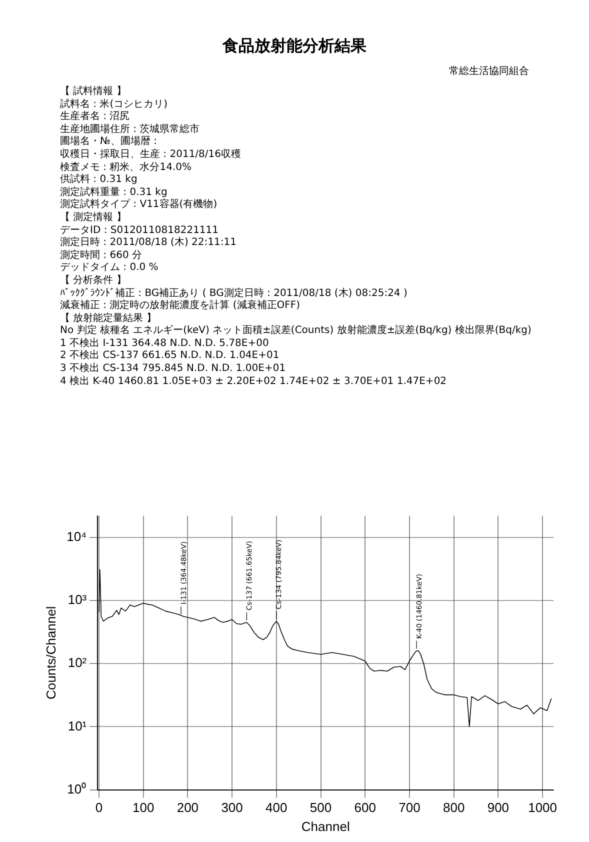 This screenshot has height=842, width=589. I want to click on chart-title: 食品放射能分析結果, so click(294, 46).